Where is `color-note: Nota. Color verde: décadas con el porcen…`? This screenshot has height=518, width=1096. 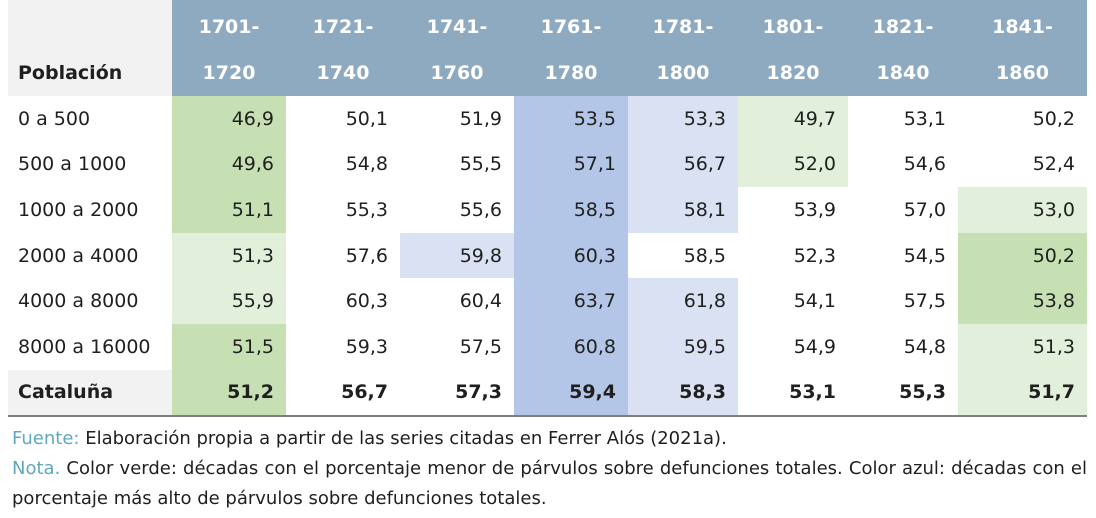 color-note: Nota. Color verde: décadas con el porcen… is located at coordinates (549, 484).